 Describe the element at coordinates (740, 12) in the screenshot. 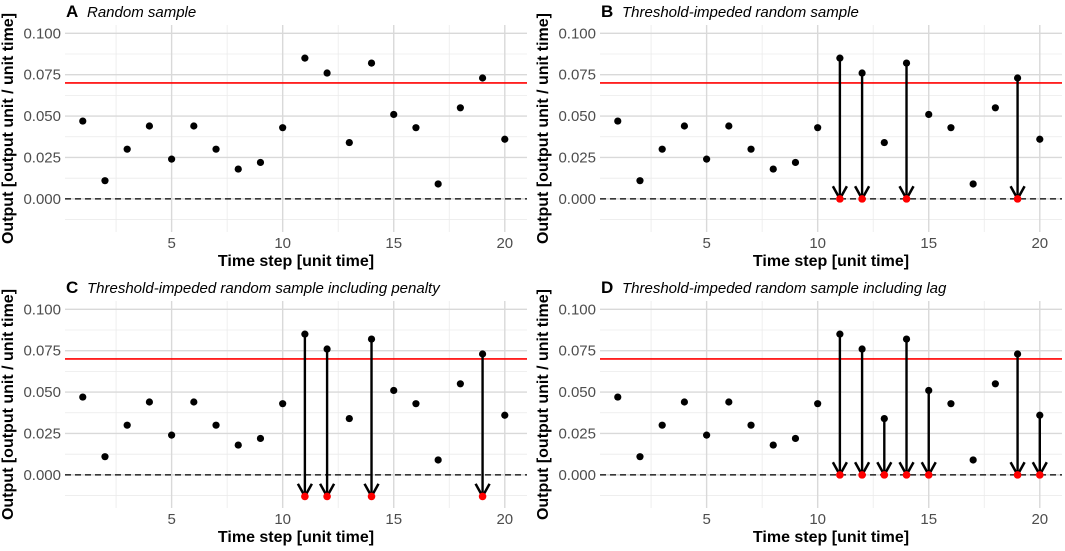

I see `panel-title: Threshold-impeded random sample` at that location.